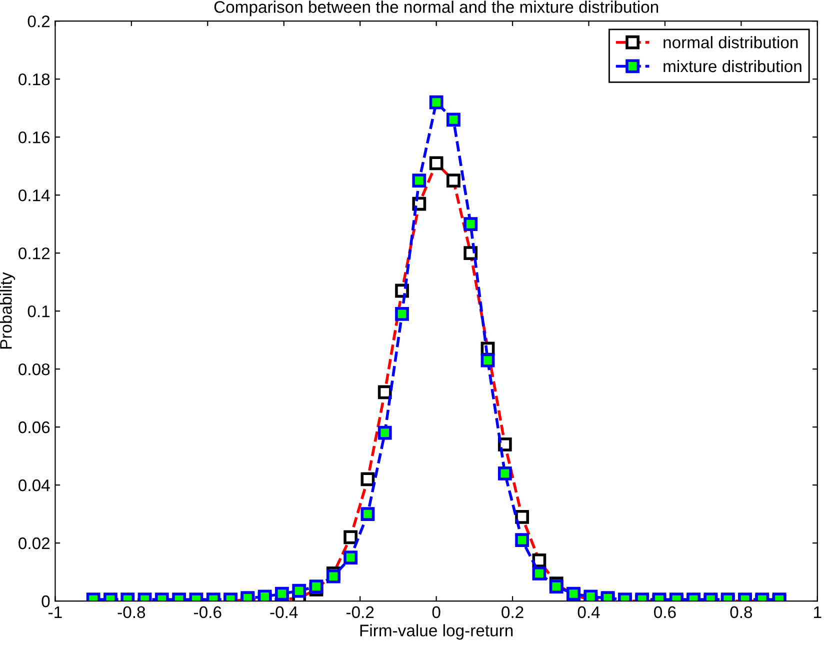 This screenshot has height=659, width=824. What do you see at coordinates (436, 8) in the screenshot?
I see `chart-title: Comparison between the normal and the mixture distribution` at bounding box center [436, 8].